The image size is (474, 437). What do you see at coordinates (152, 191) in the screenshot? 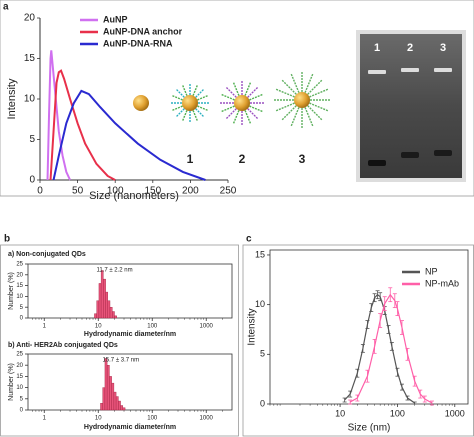
I see `x-tick-label: 150` at bounding box center [152, 191].